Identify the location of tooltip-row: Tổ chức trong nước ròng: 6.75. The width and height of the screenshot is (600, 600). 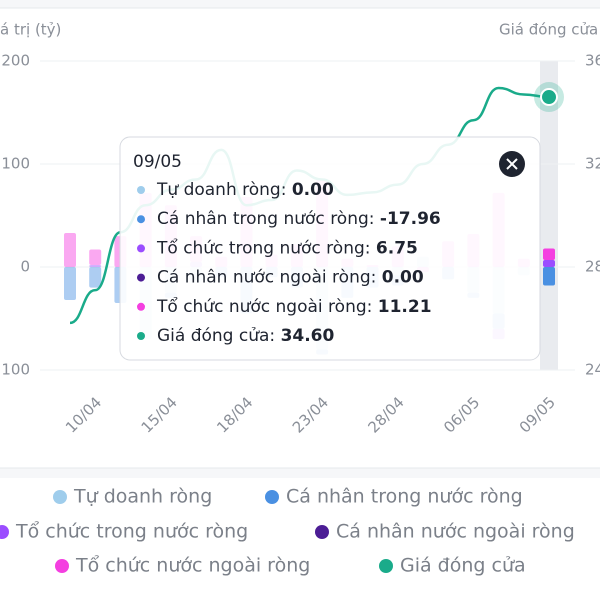
(287, 247).